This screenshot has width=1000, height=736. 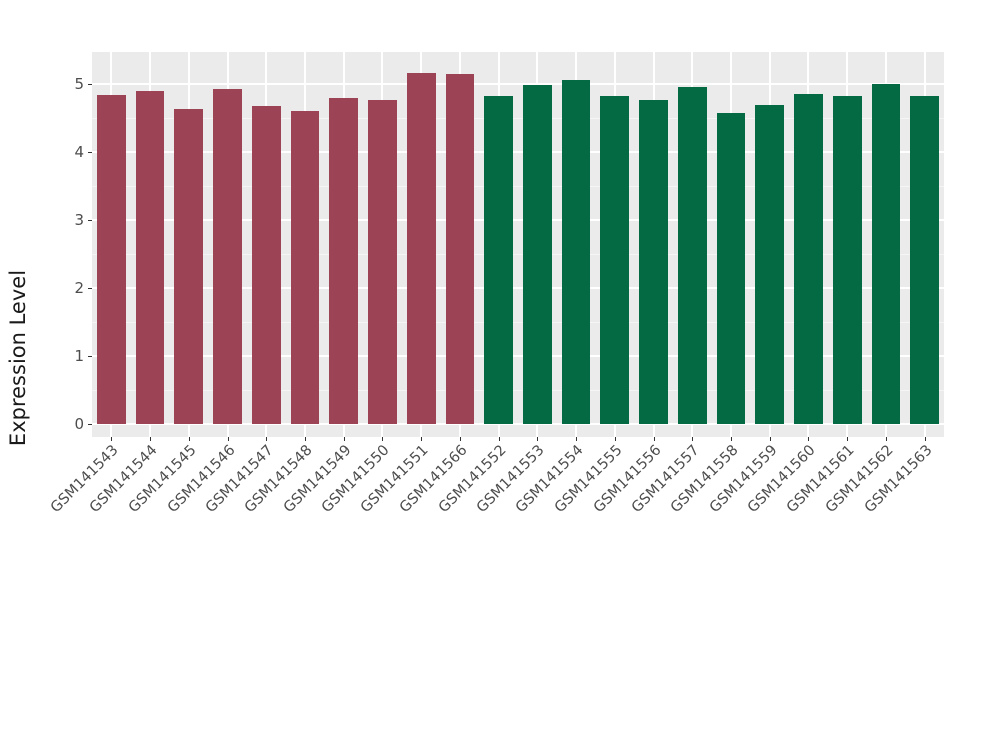 What do you see at coordinates (79, 287) in the screenshot?
I see `y-axis-tick-label: 2` at bounding box center [79, 287].